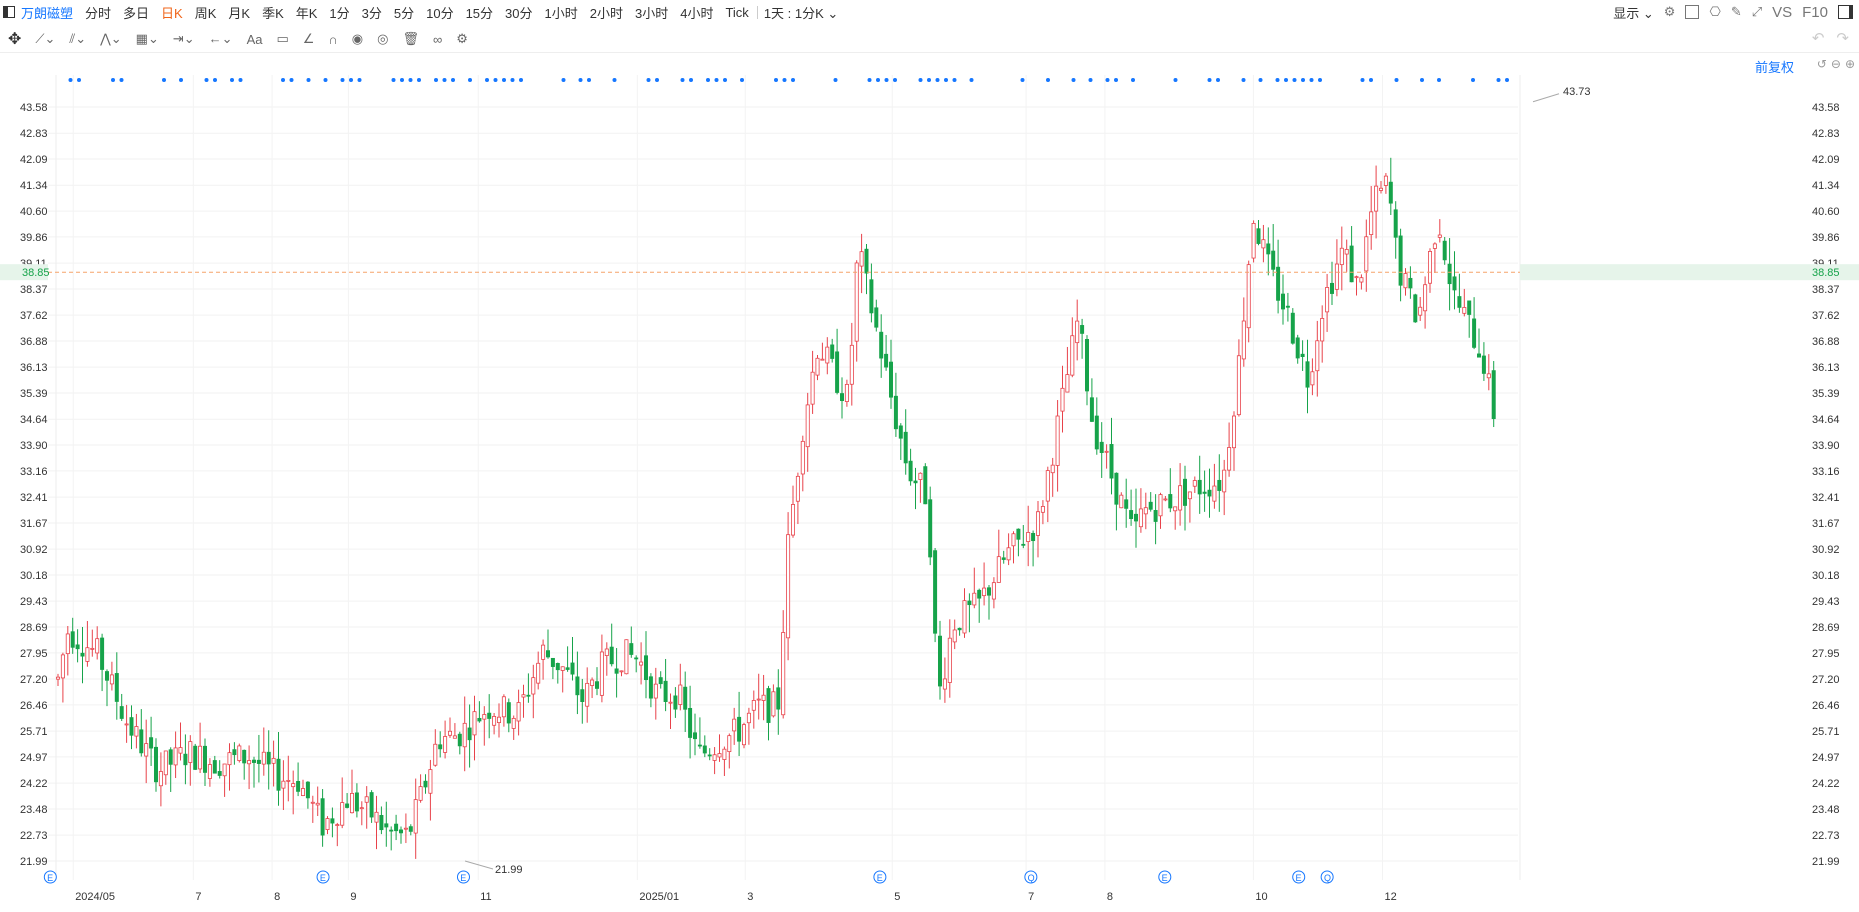  Describe the element at coordinates (339, 13) in the screenshot. I see `period-tab: 1分` at that location.